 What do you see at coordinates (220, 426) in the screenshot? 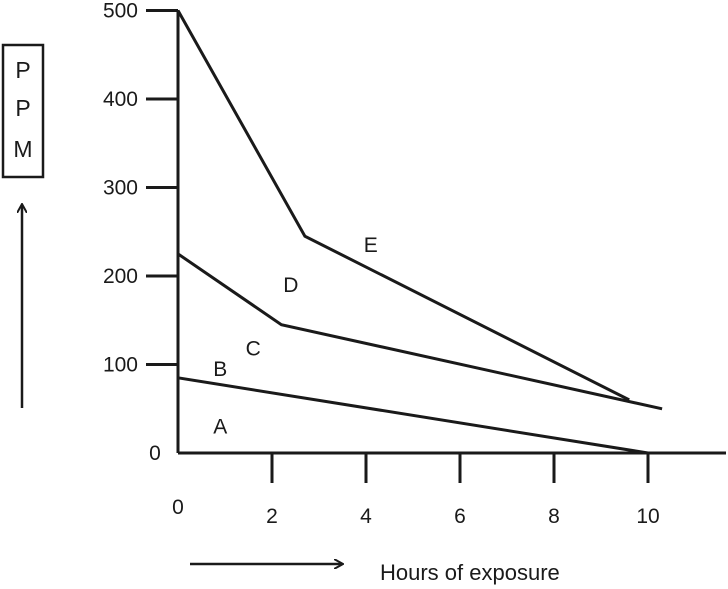
I see `region-label-a: A` at bounding box center [220, 426].